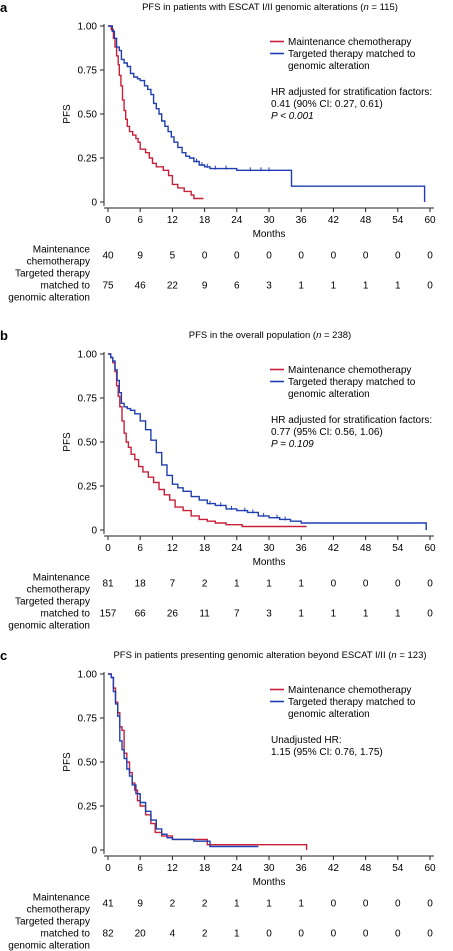  What do you see at coordinates (412, 655) in the screenshot?
I see `chart-title-tail: = 123)` at bounding box center [412, 655].